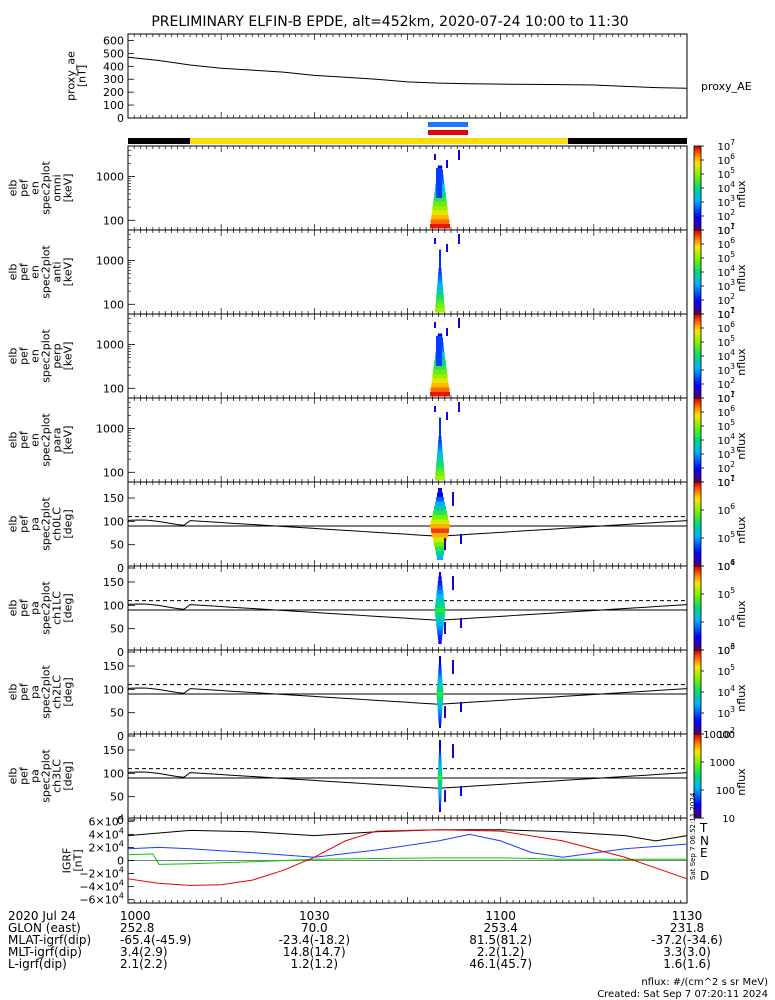 Image resolution: width=775 pixels, height=1000 pixels. What do you see at coordinates (113, 689) in the screenshot?
I see `panel-ch2LC-ytick-label: 100` at bounding box center [113, 689].